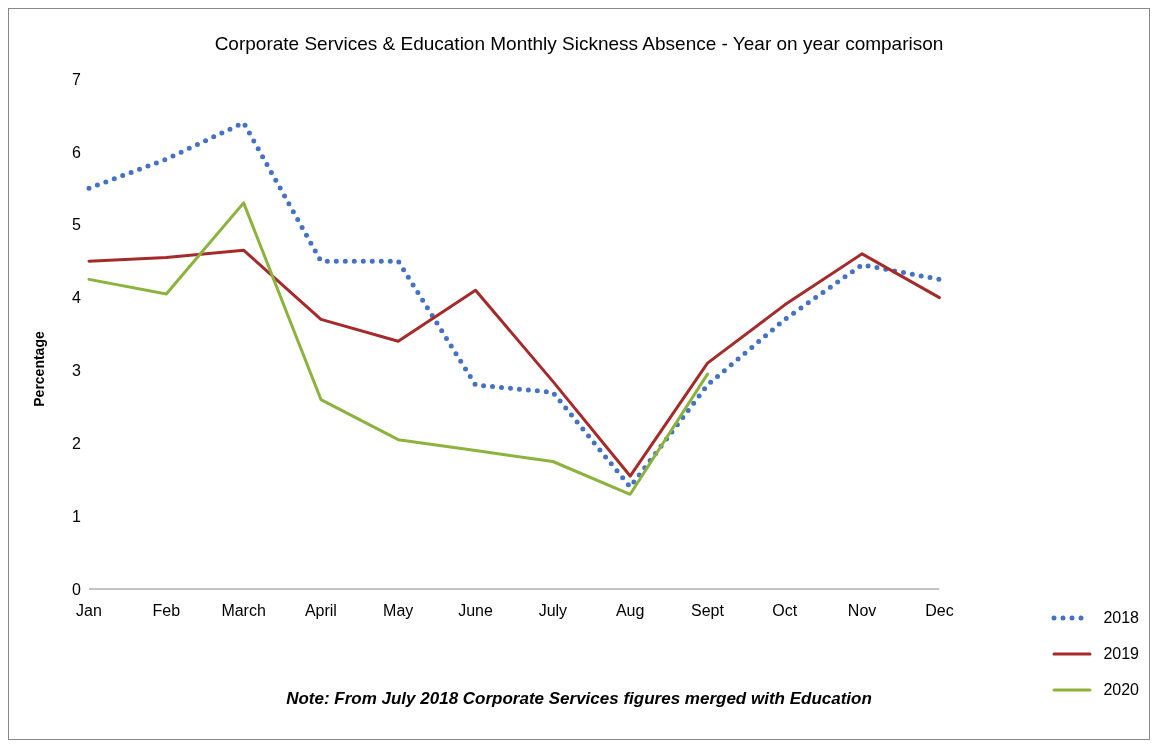 Image resolution: width=1157 pixels, height=749 pixels. Describe the element at coordinates (785, 611) in the screenshot. I see `x-tick-label: Oct` at that location.